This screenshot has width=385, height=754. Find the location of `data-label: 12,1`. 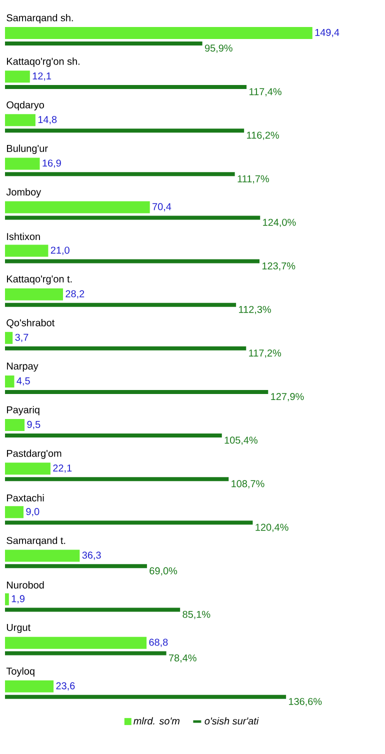

data-label: 12,1 is located at coordinates (42, 76).